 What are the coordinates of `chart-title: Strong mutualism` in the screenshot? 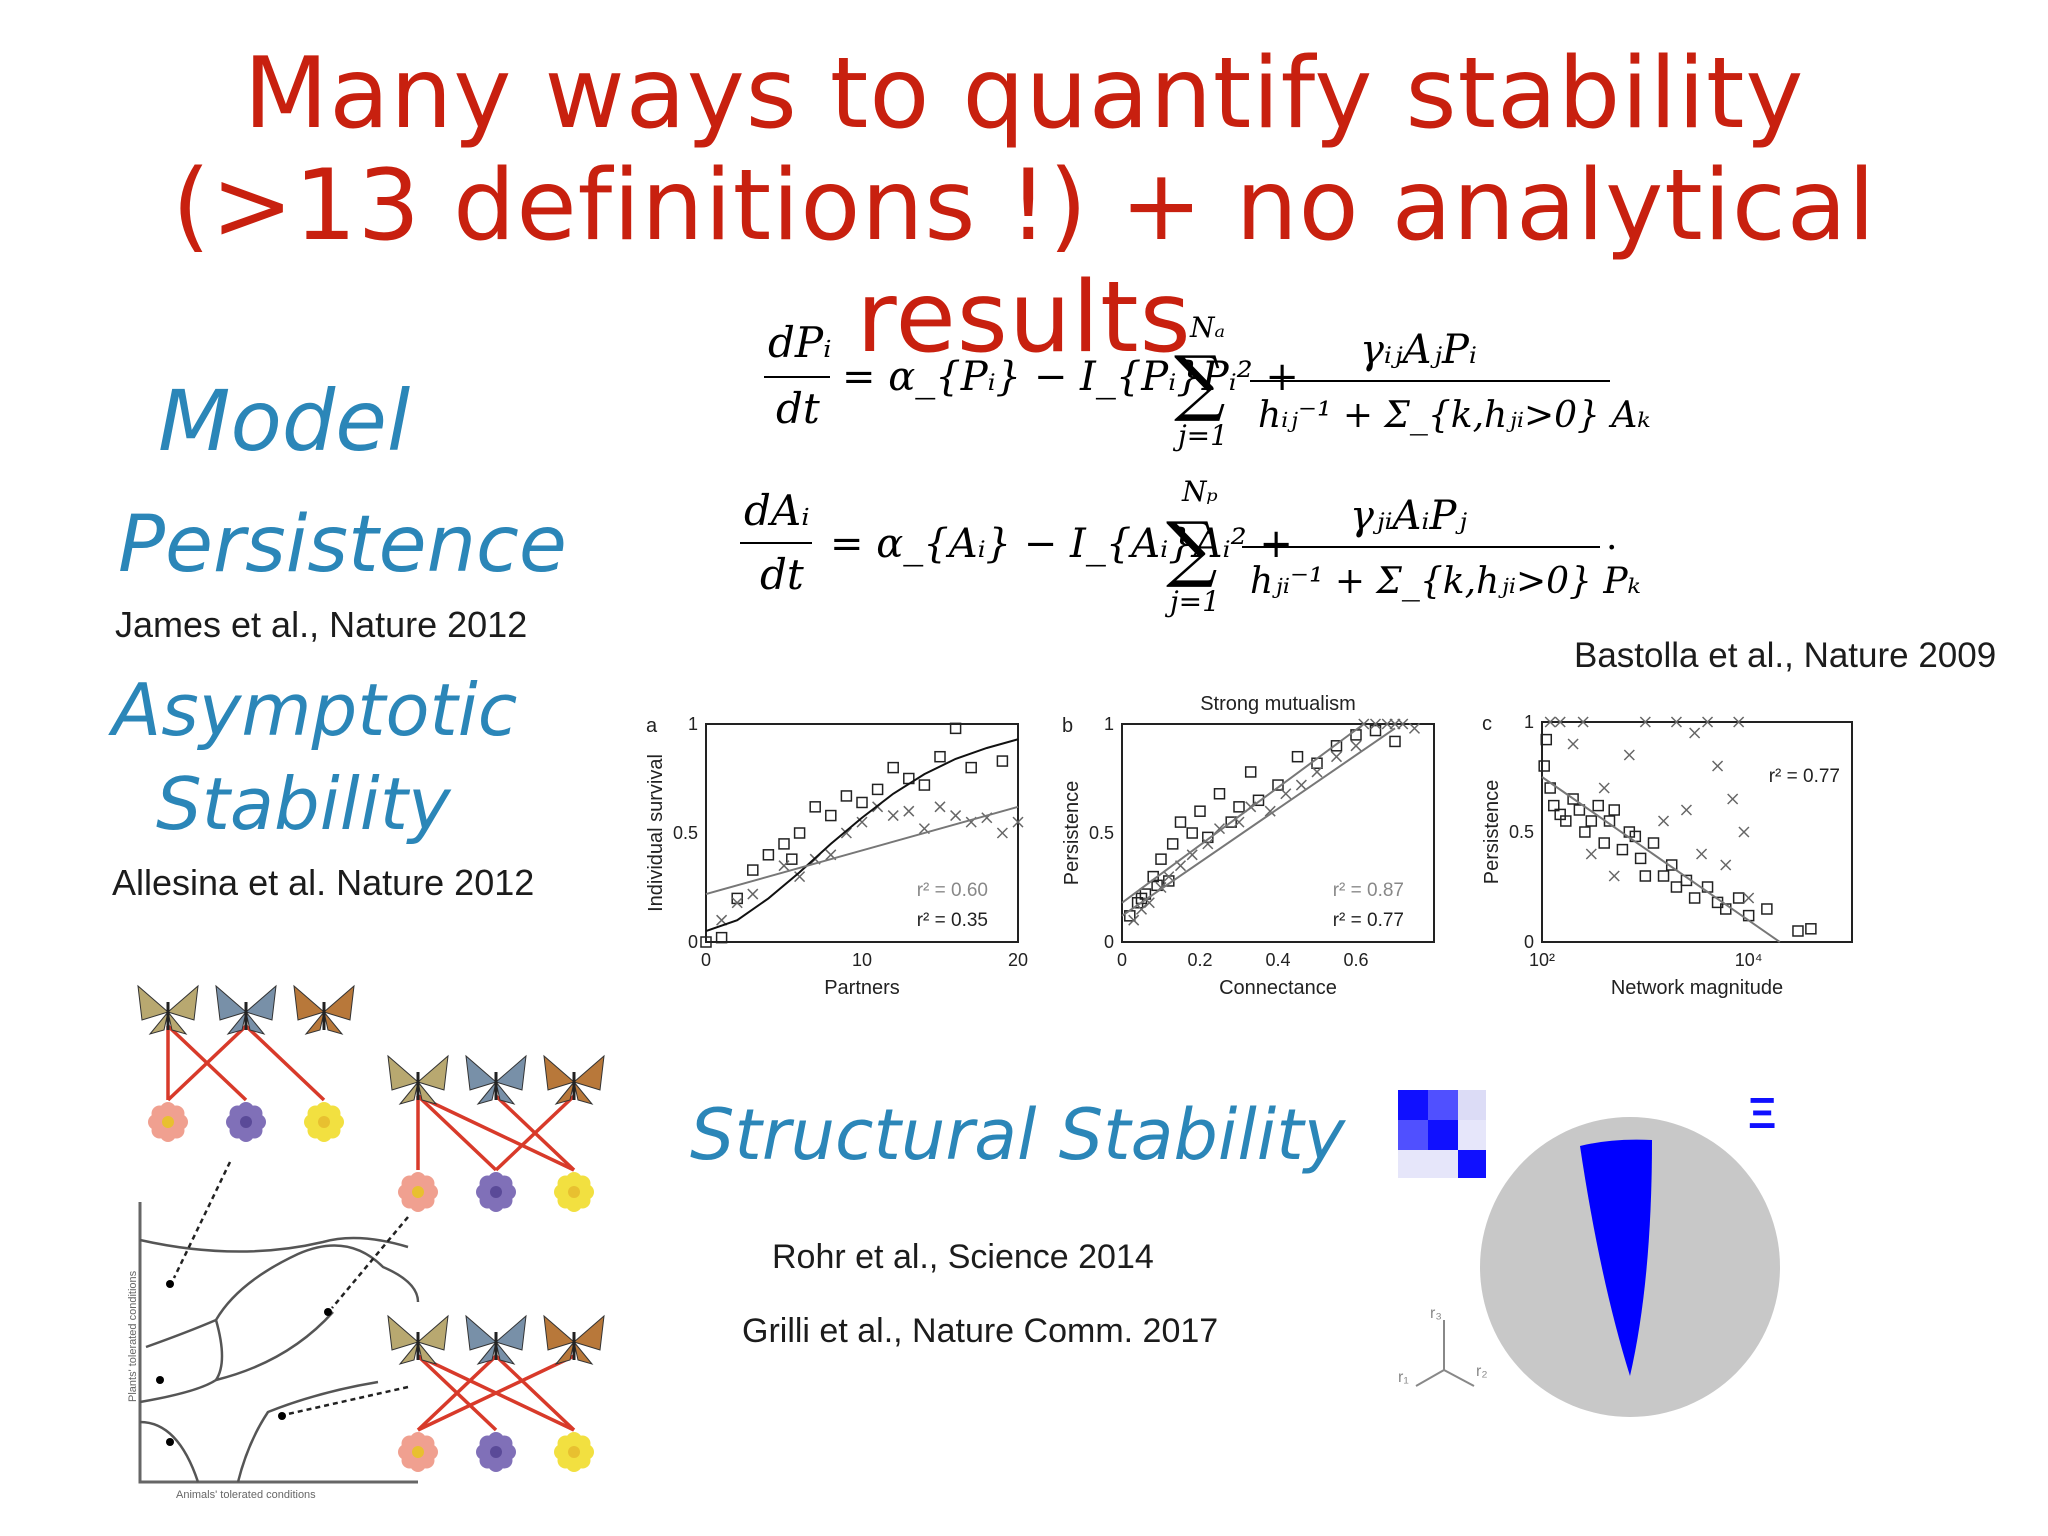 It's located at (1278, 704).